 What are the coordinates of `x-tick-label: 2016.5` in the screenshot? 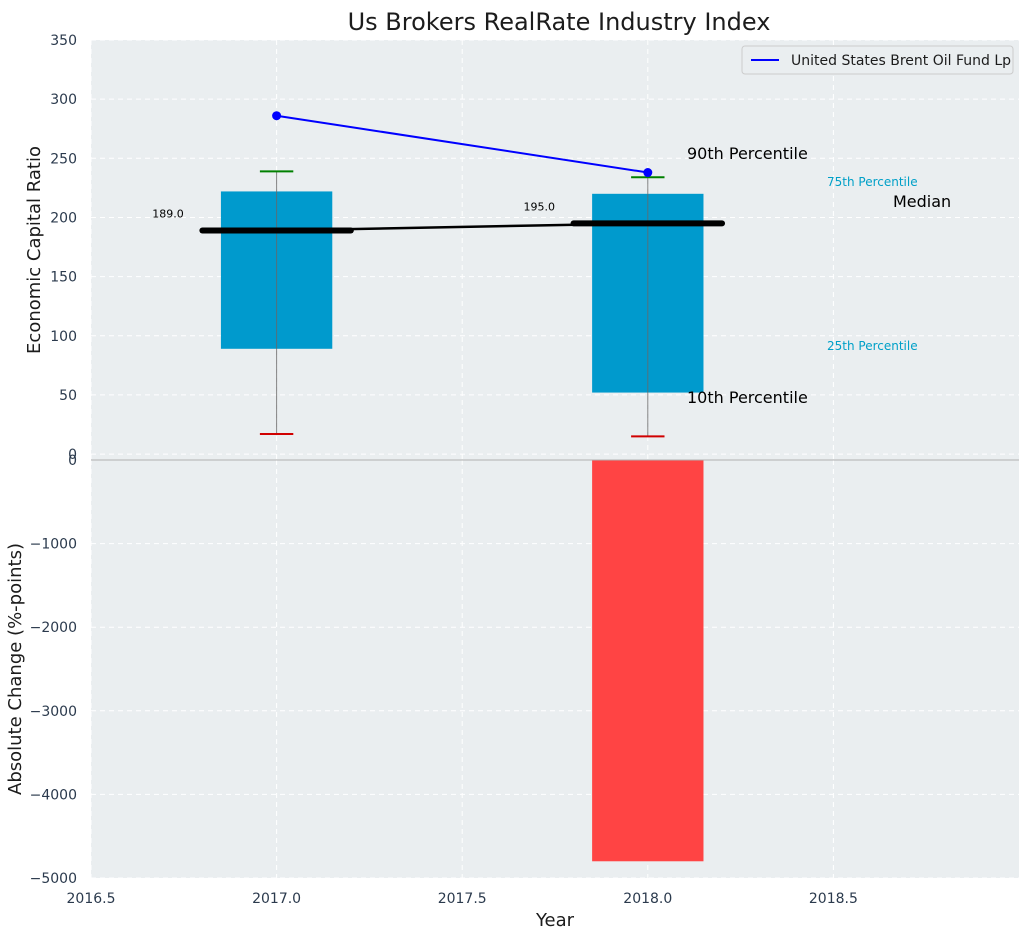 It's located at (91, 899).